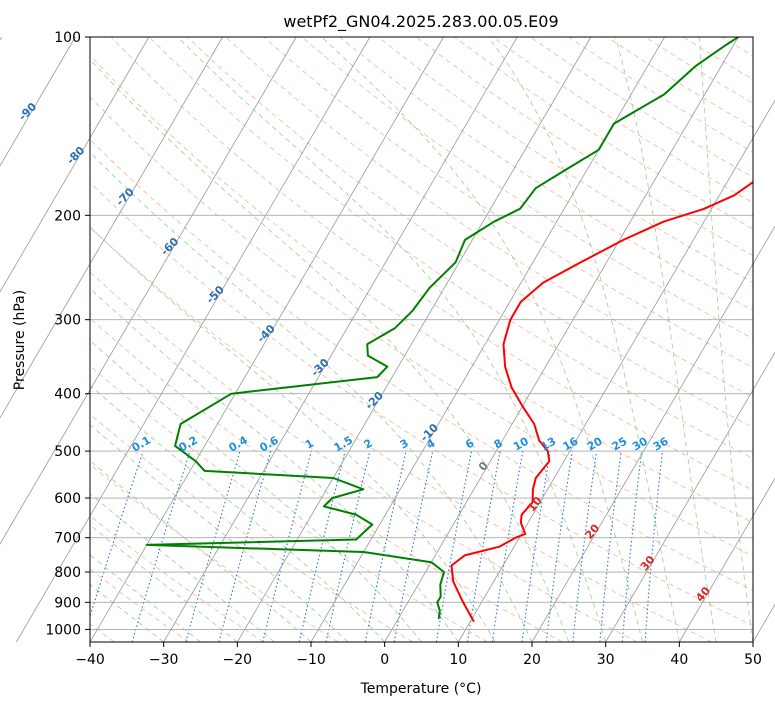  What do you see at coordinates (67, 216) in the screenshot?
I see `y-tick-label: 200` at bounding box center [67, 216].